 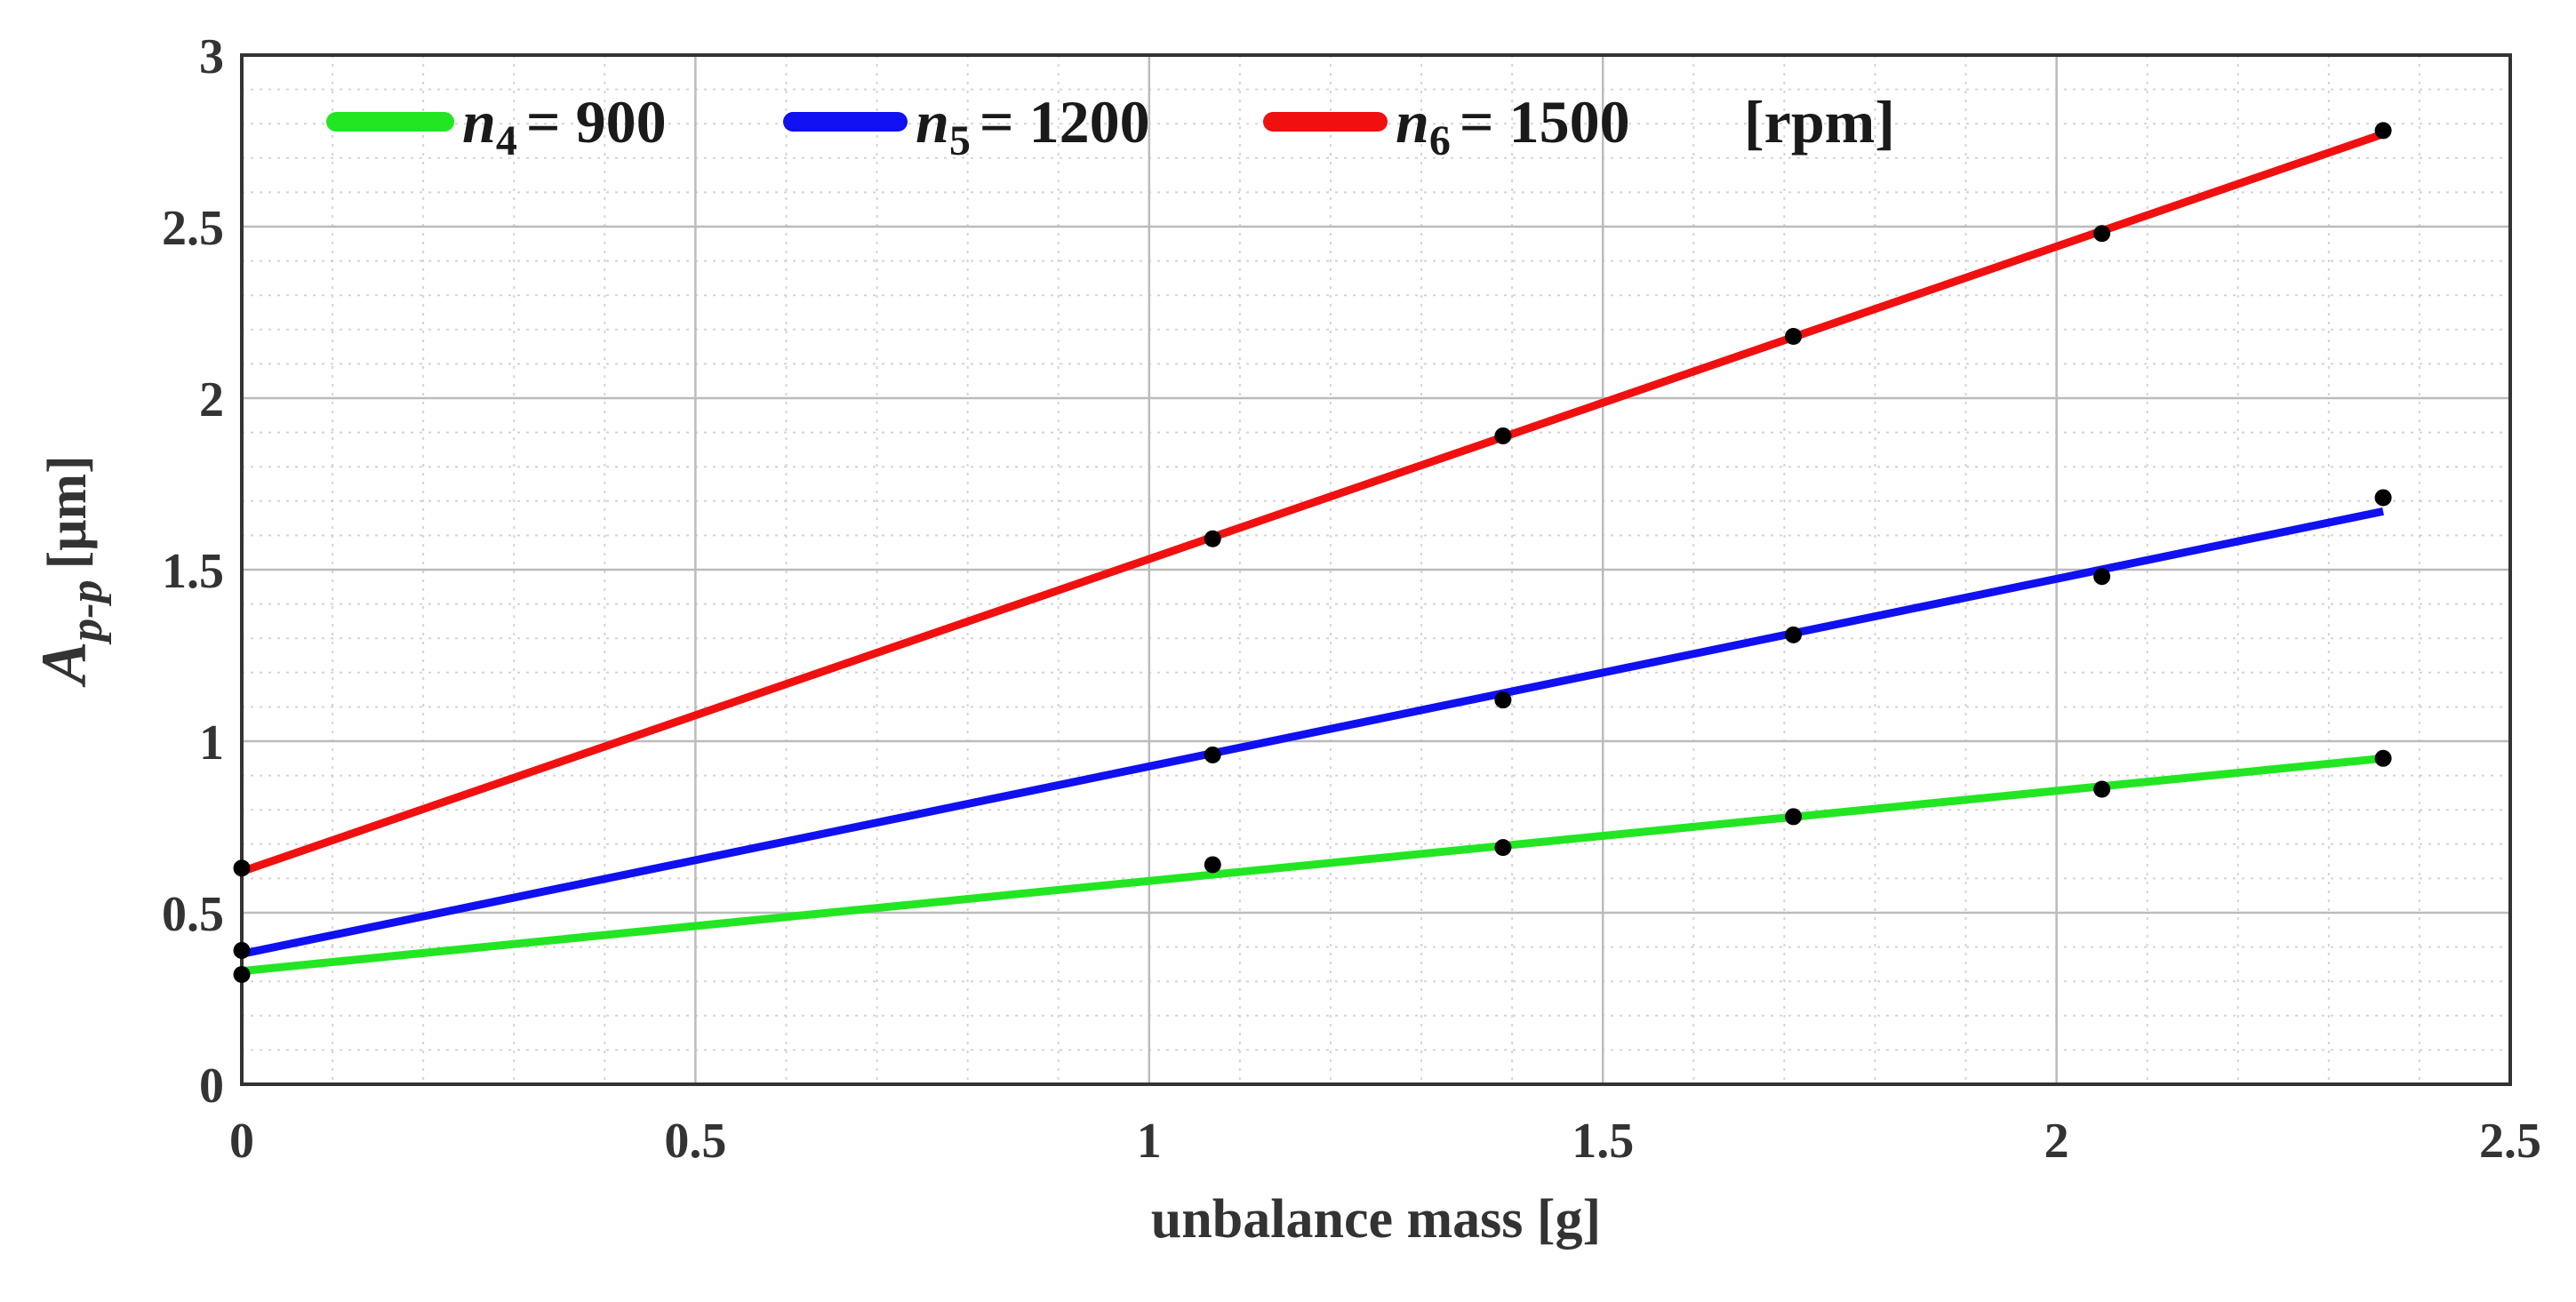 I want to click on legend-item-n5: n5 = 1200, so click(x=966, y=126).